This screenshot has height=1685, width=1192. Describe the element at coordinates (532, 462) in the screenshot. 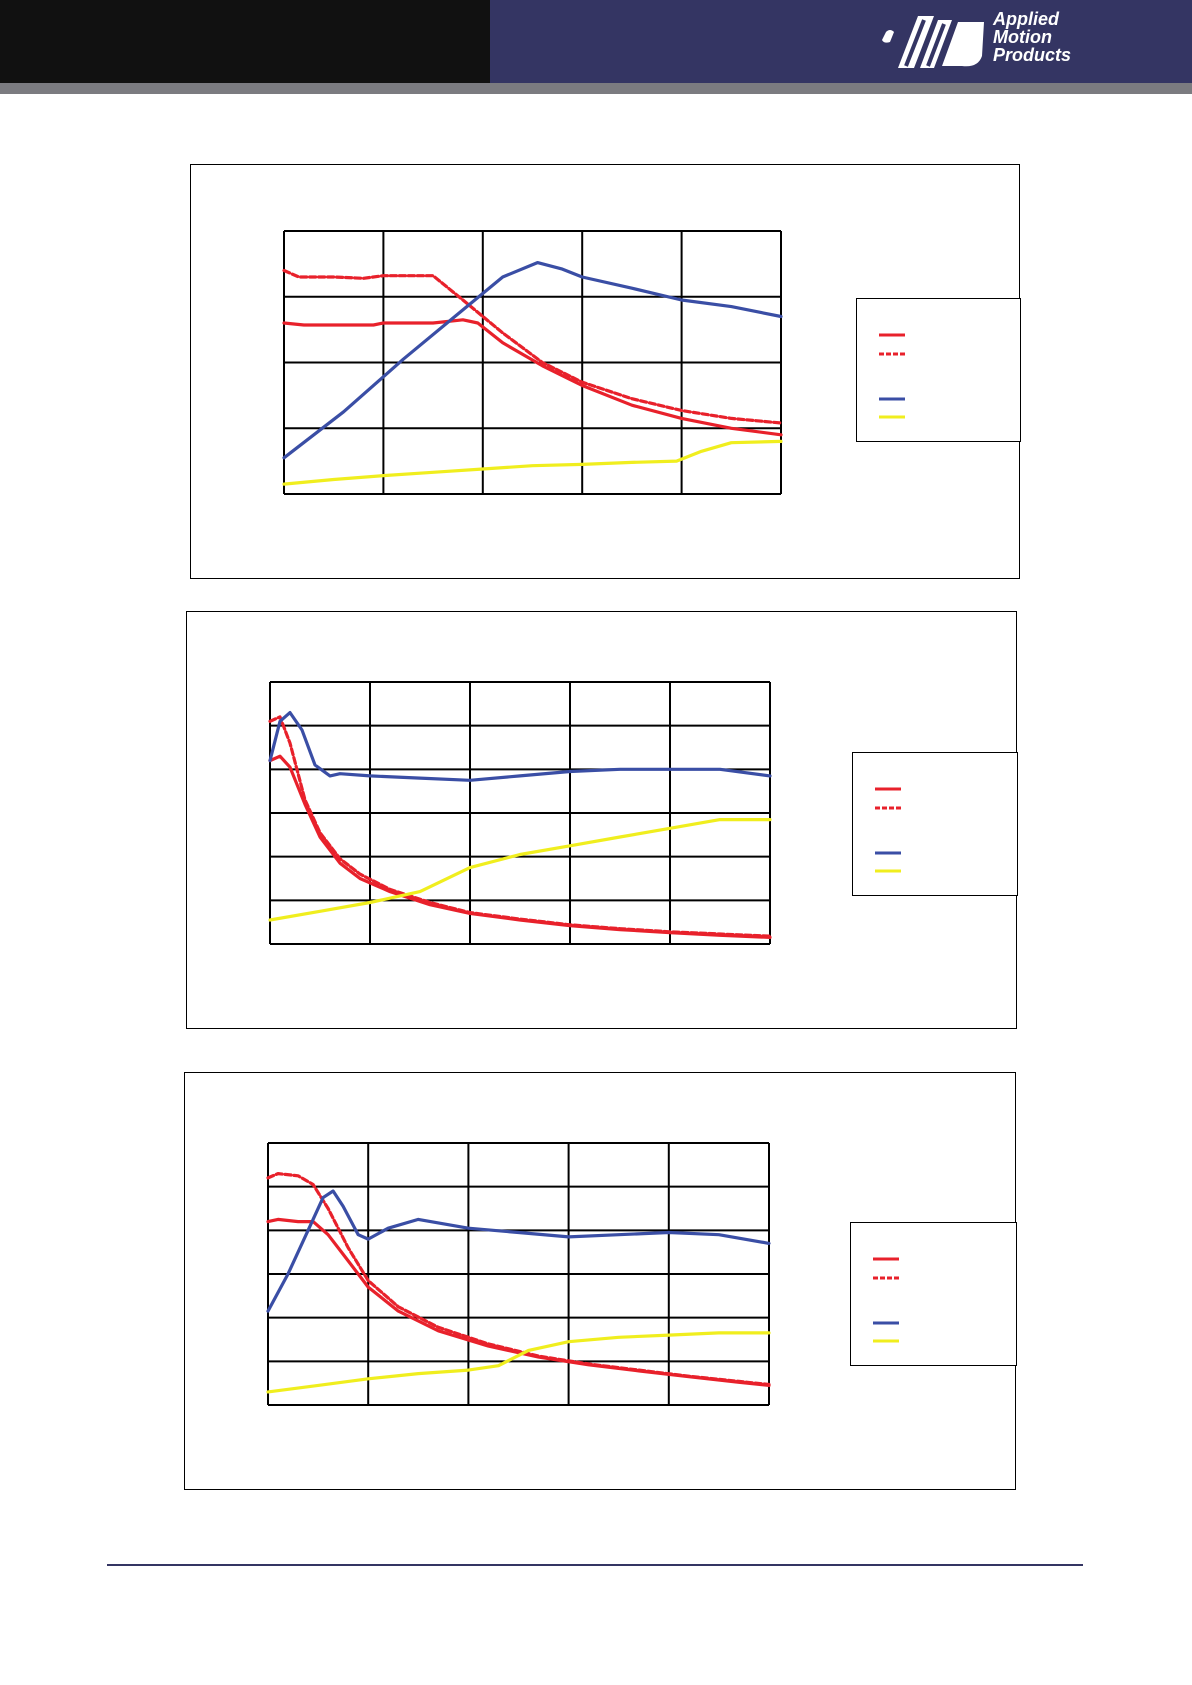

I see `chart-1-series-4-line` at that location.